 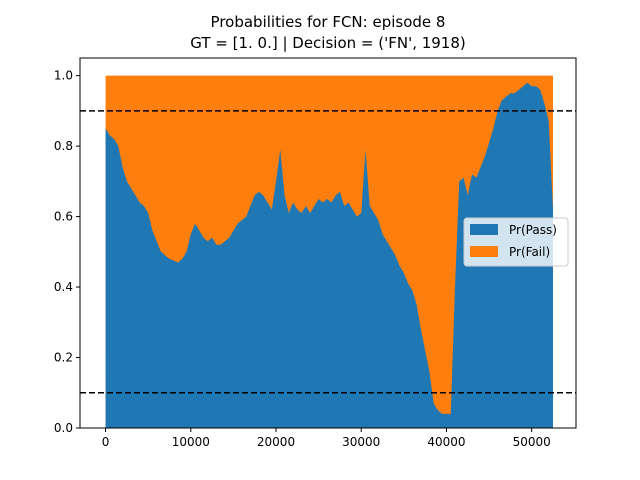 I want to click on x-tick-label: 40000, so click(x=446, y=442).